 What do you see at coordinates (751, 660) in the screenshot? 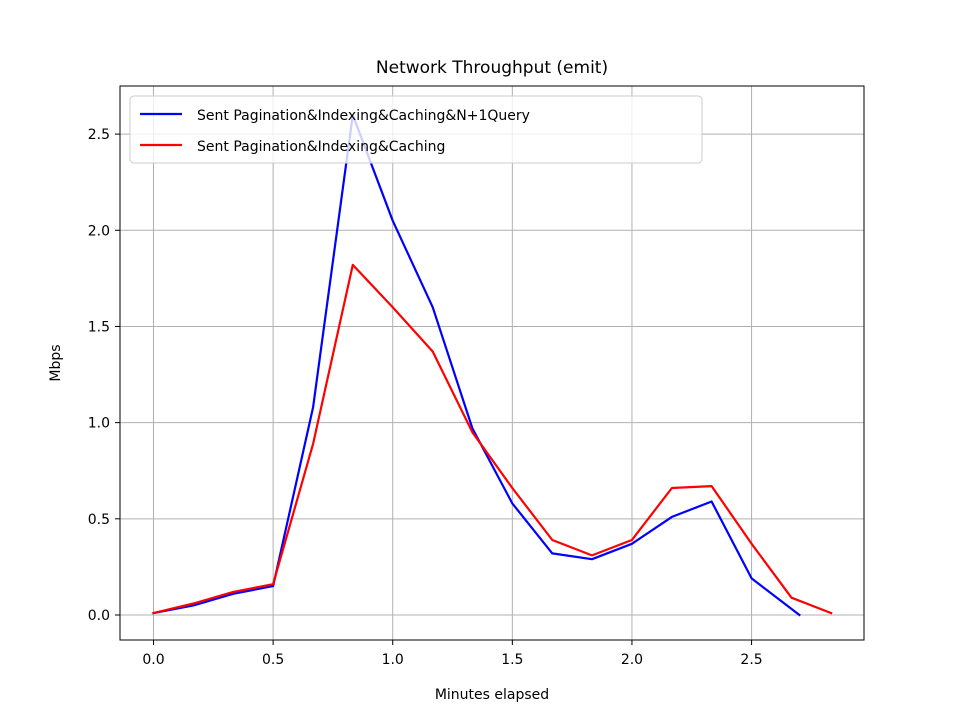
I see `x-tick-label: 2.5` at bounding box center [751, 660].